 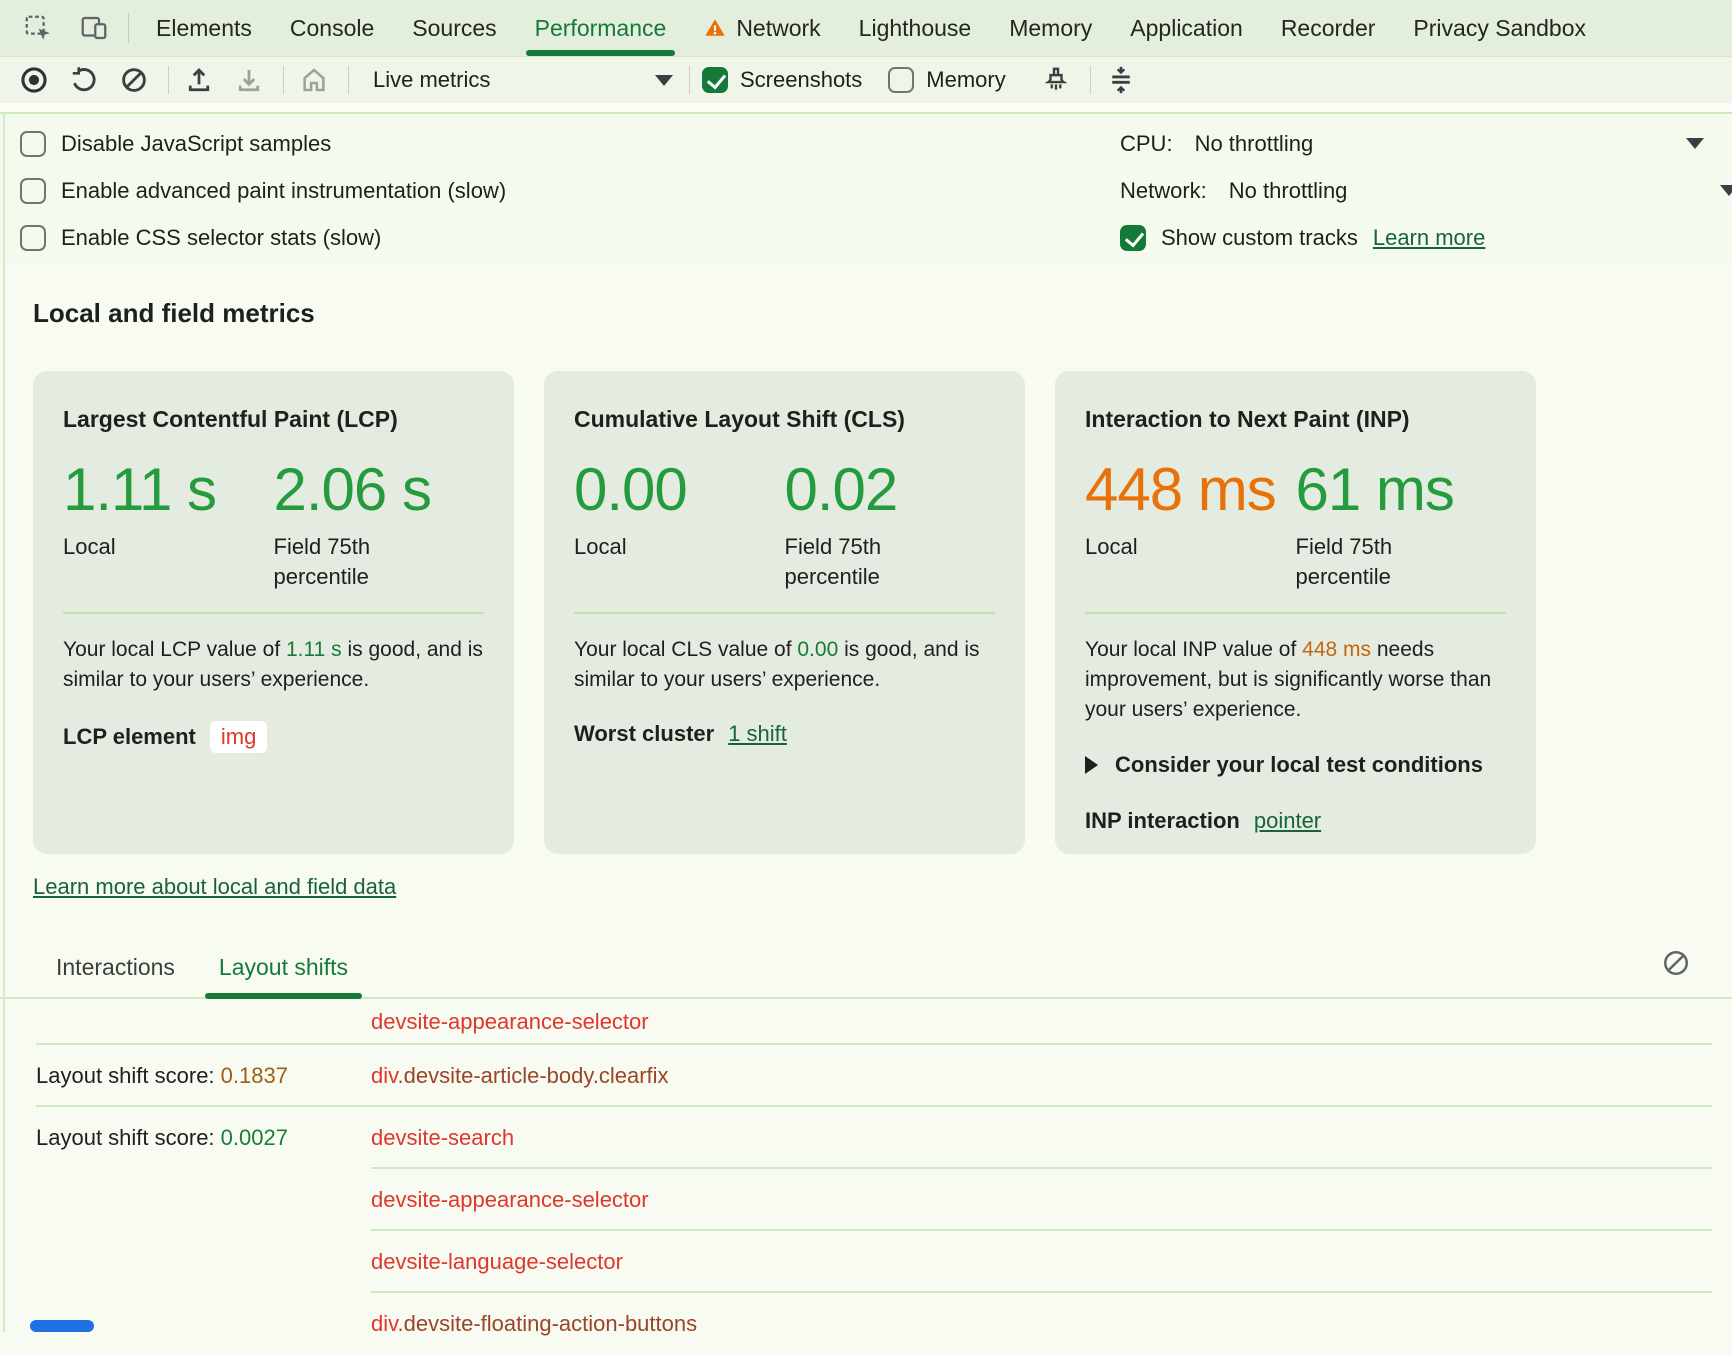 I want to click on custom-tracks-checkbox, so click(x=1133, y=237).